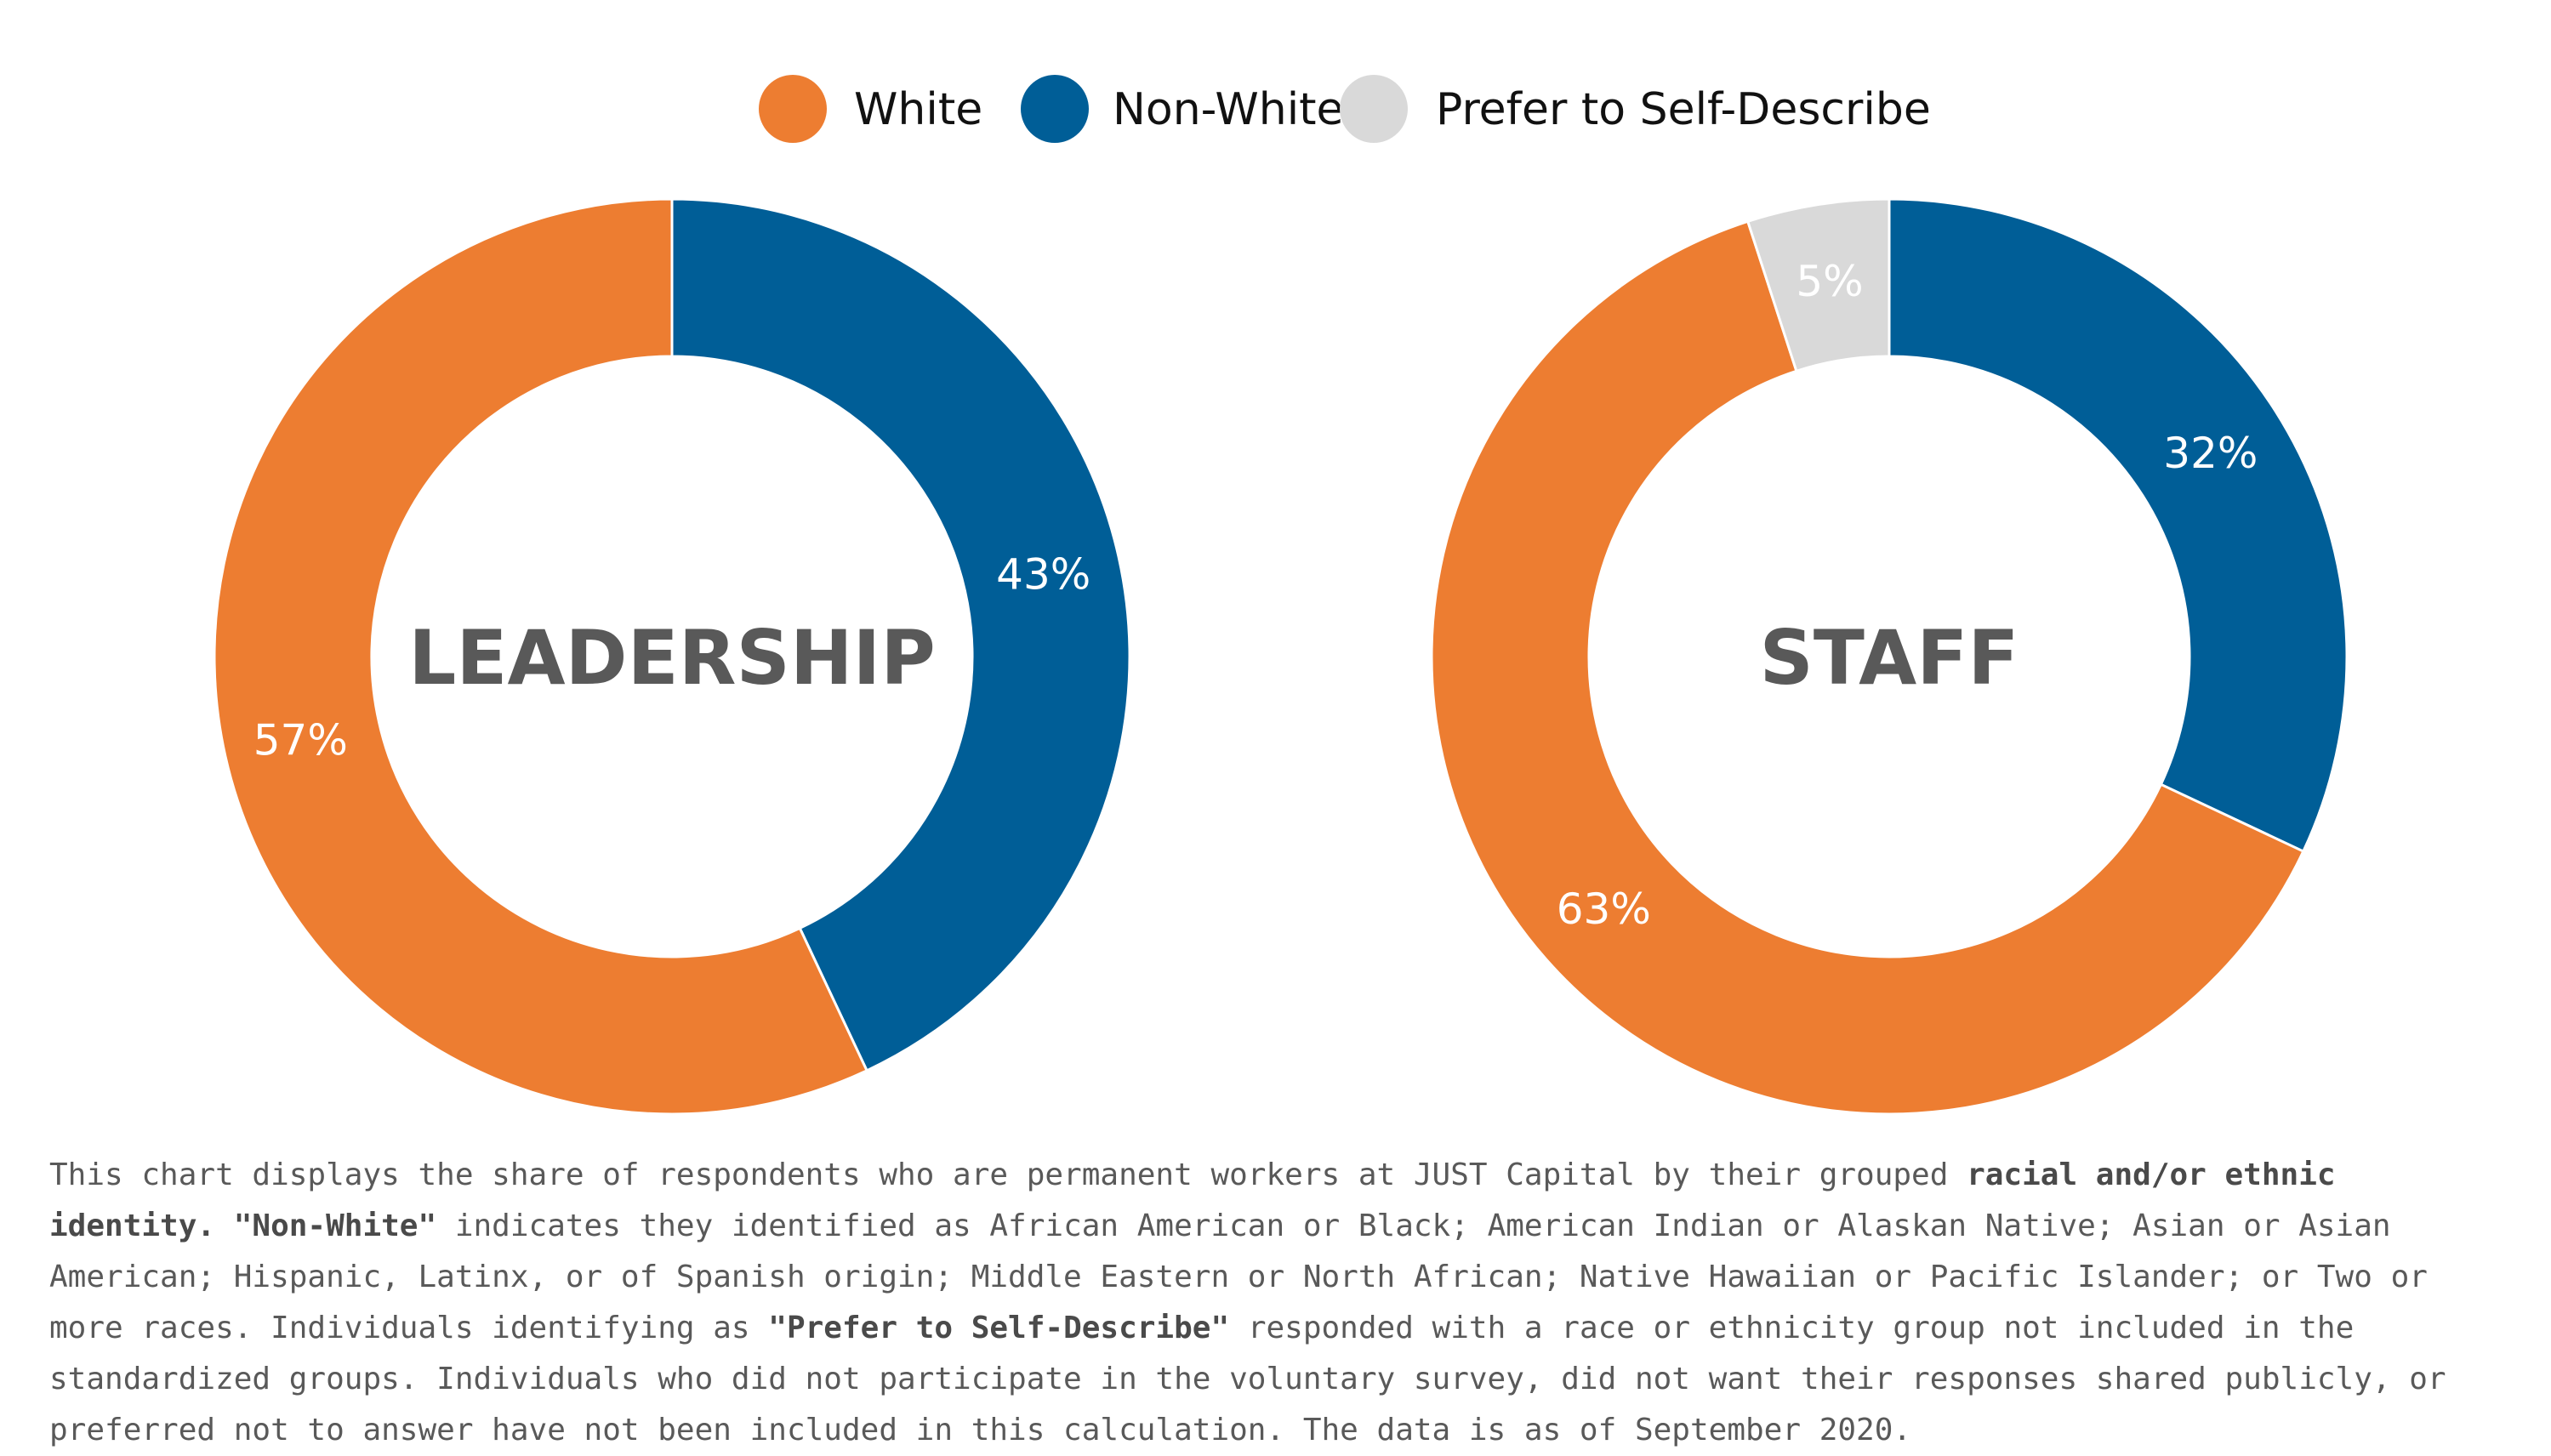 The height and width of the screenshot is (1456, 2551). I want to click on value-label-leadership-white: 57%, so click(300, 740).